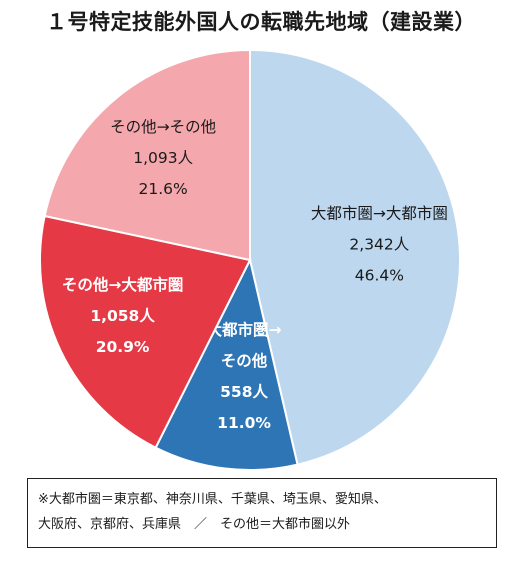 This screenshot has width=522, height=574. I want to click on slice-4-percent: 21.6%, so click(163, 189).